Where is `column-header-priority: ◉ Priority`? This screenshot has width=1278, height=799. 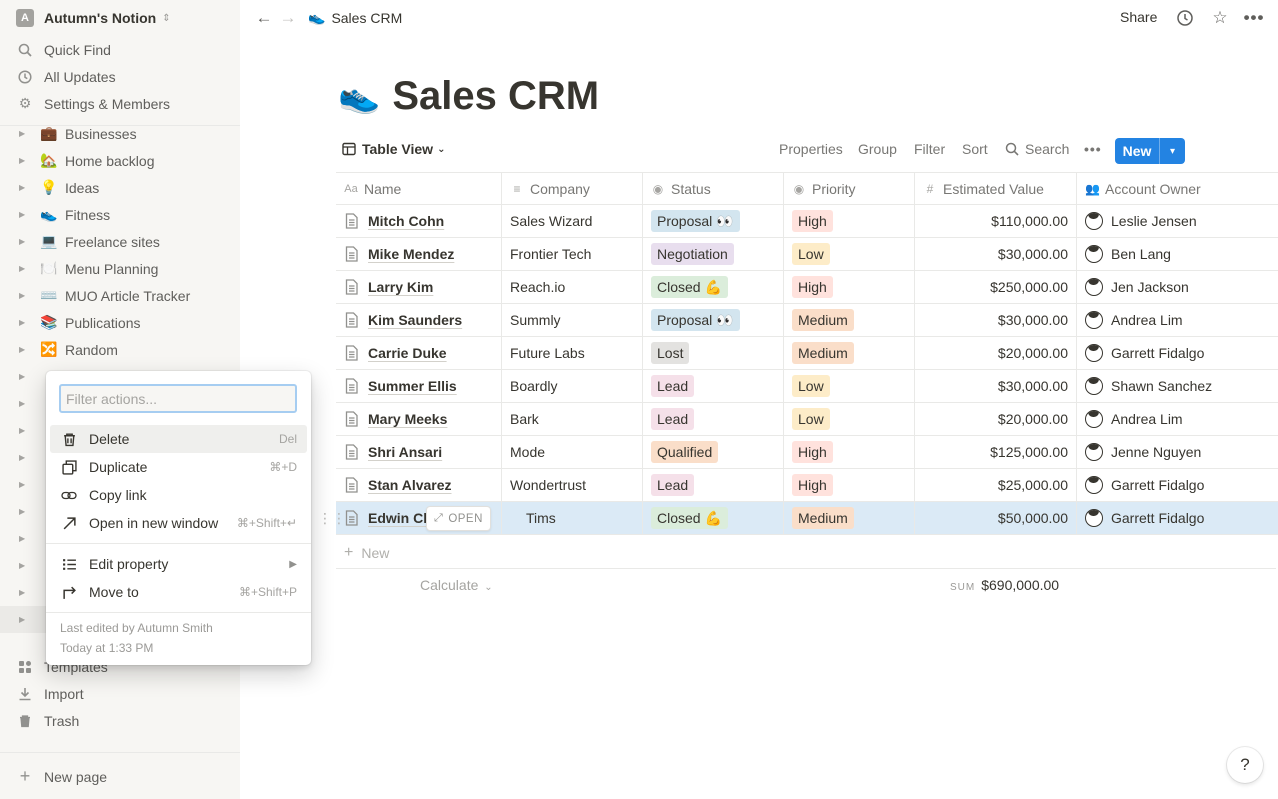
column-header-priority: ◉ Priority is located at coordinates (849, 188).